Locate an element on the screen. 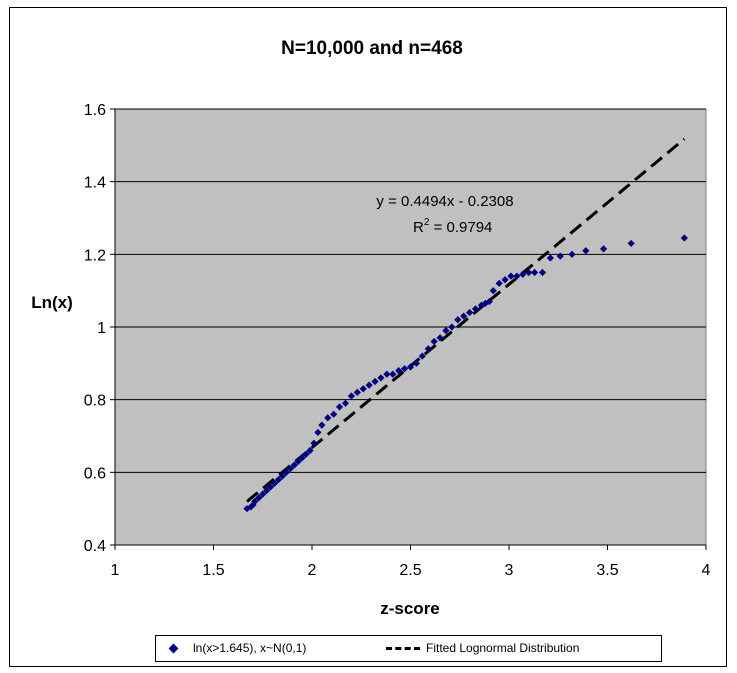 This screenshot has height=673, width=737. legend-item-points: ln(x>1.645), x~N(0,1) is located at coordinates (237, 648).